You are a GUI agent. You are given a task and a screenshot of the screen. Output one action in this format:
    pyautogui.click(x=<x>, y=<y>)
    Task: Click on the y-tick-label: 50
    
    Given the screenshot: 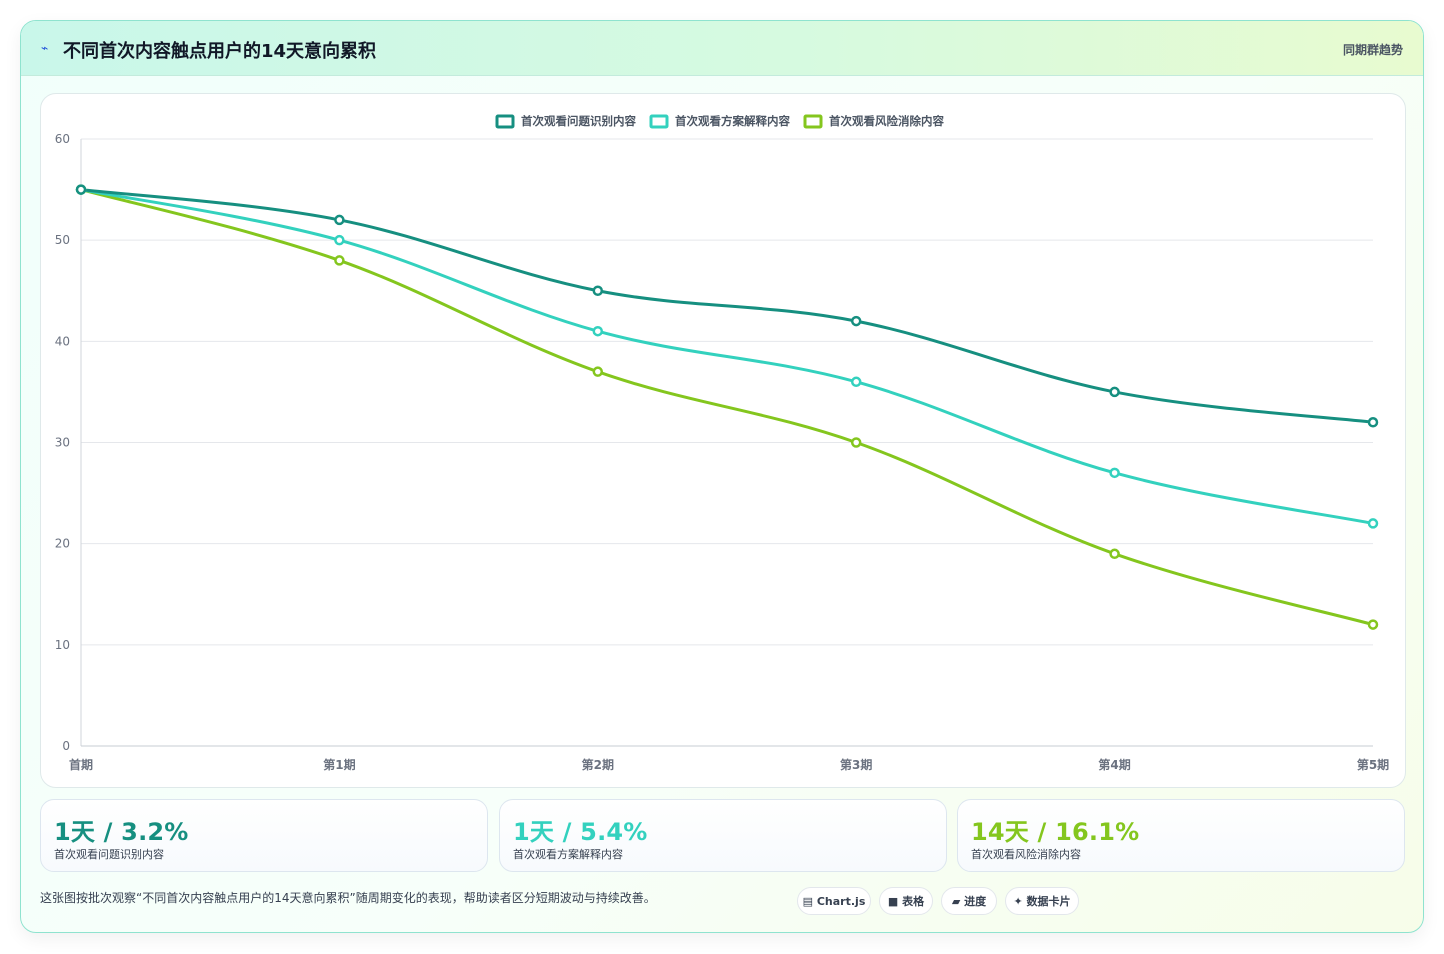 What is the action you would take?
    pyautogui.click(x=62, y=240)
    